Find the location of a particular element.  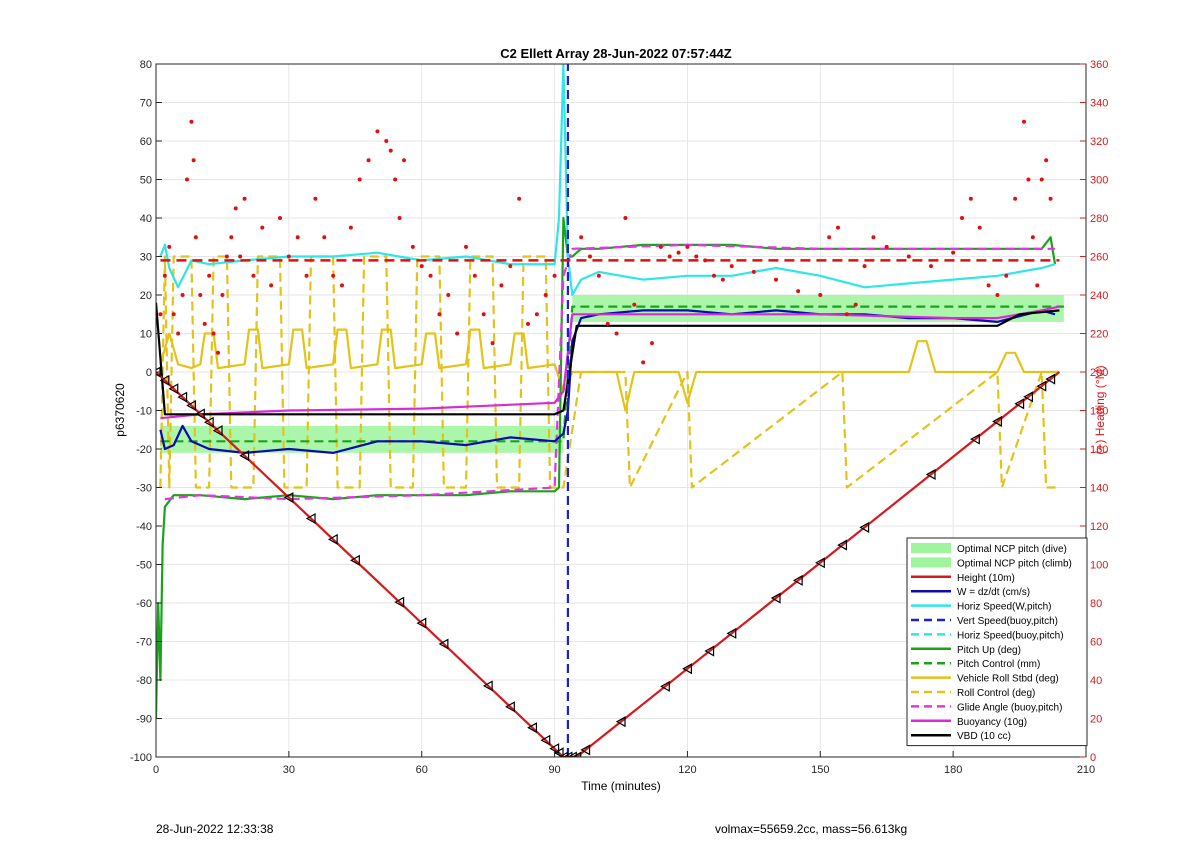

y-tick-label: -80 is located at coordinates (144, 681).